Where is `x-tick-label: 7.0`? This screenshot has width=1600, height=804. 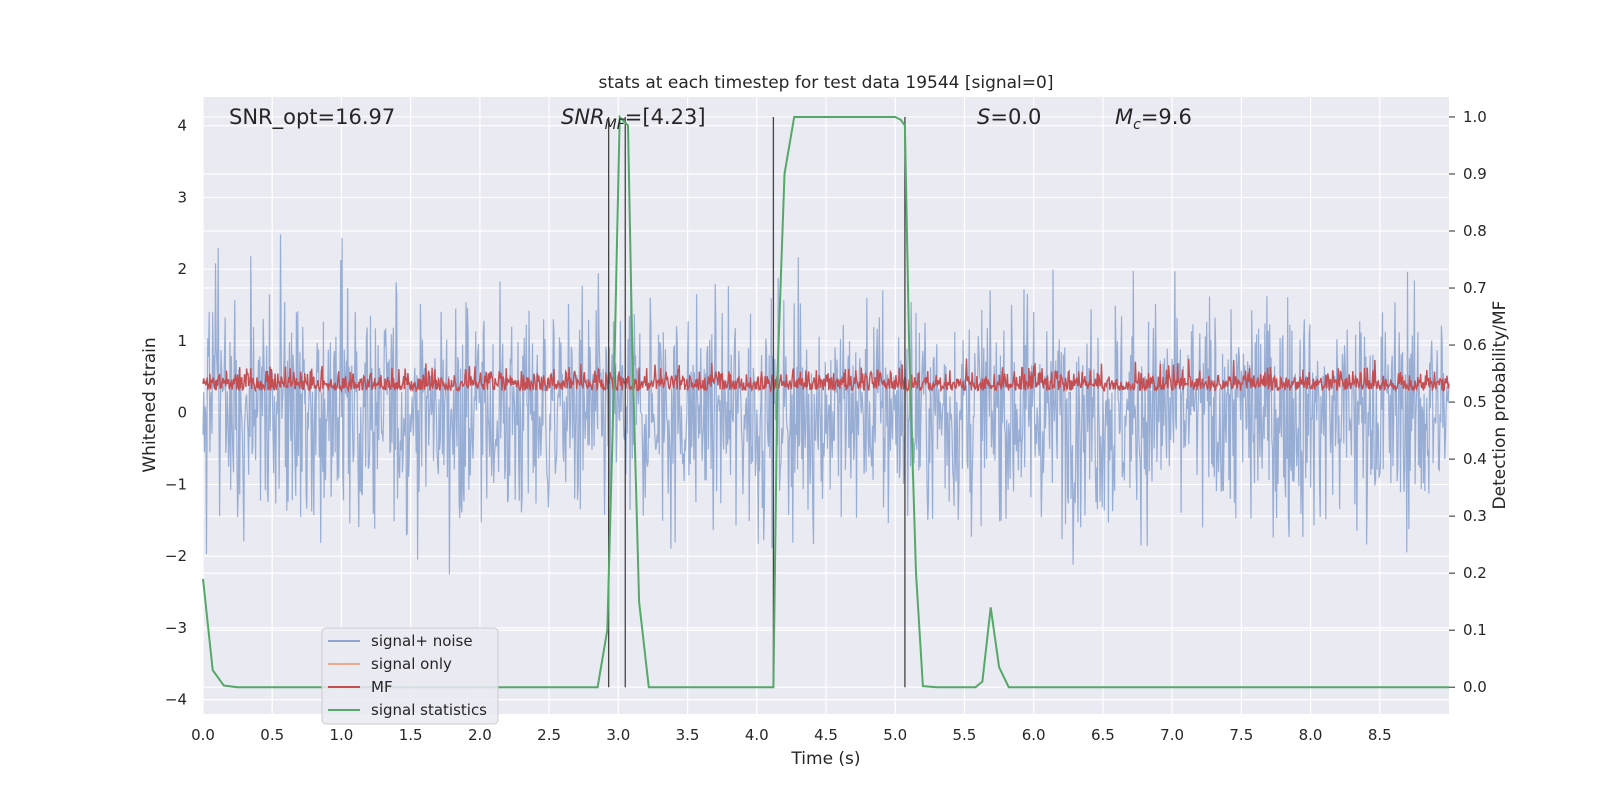
x-tick-label: 7.0 is located at coordinates (1172, 735).